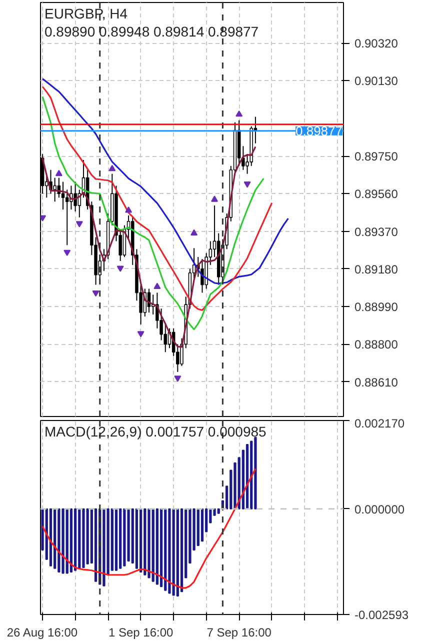 This screenshot has width=425, height=642. I want to click on text: 0.89890 0.89948 0.89814 0.89877, so click(151, 32).